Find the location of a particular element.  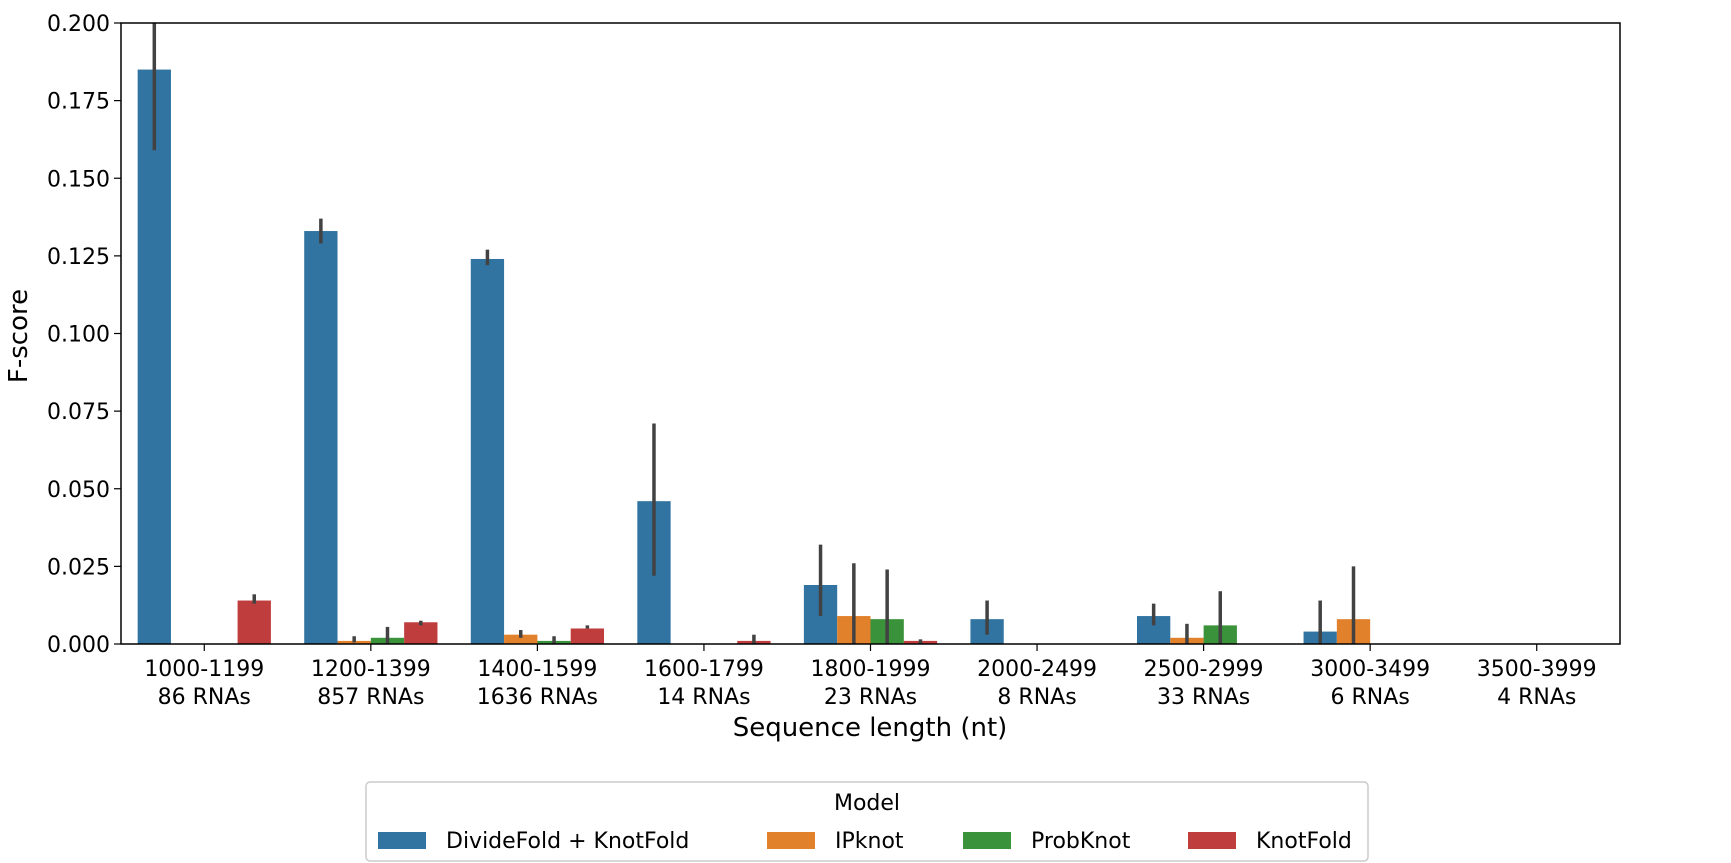

y-tick-label-2: 0.050 is located at coordinates (78, 490).